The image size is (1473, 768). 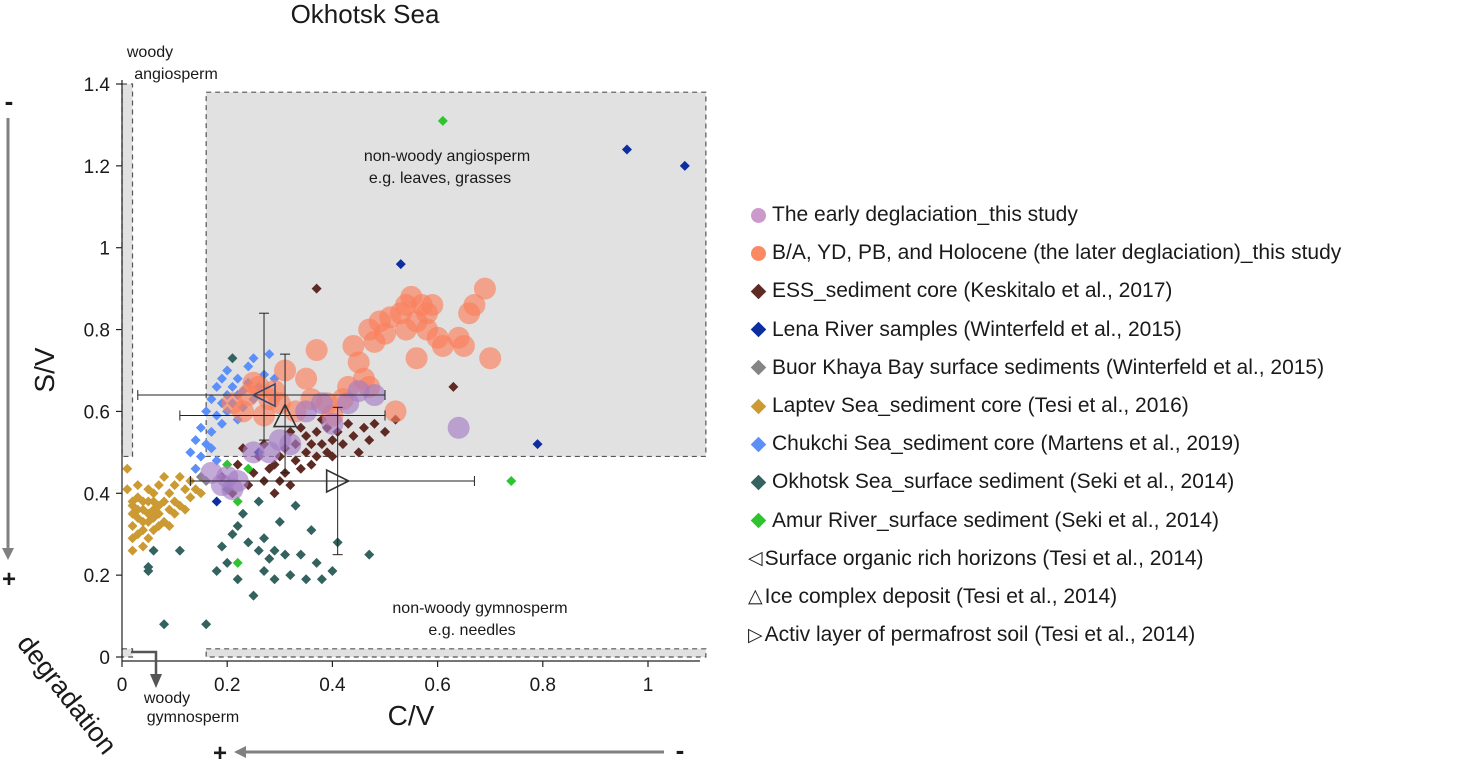 I want to click on y-tick-label: 0.8, so click(x=97, y=331).